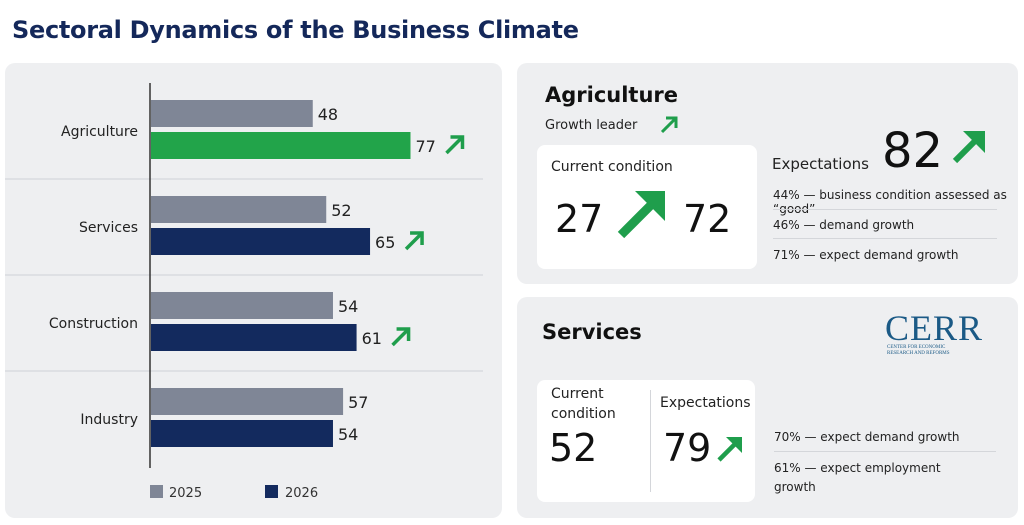 The height and width of the screenshot is (525, 1024). What do you see at coordinates (867, 437) in the screenshot?
I see `services-note-1: 70% — expect demand growth` at bounding box center [867, 437].